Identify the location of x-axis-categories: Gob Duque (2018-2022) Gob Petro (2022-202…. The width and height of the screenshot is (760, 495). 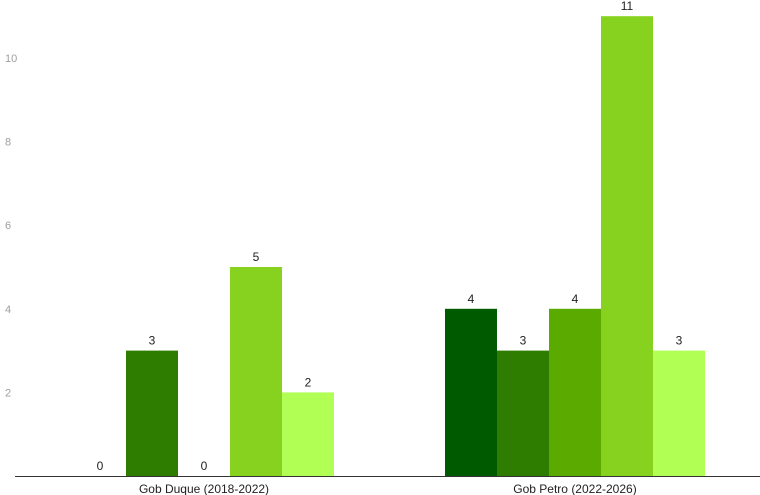
(388, 488).